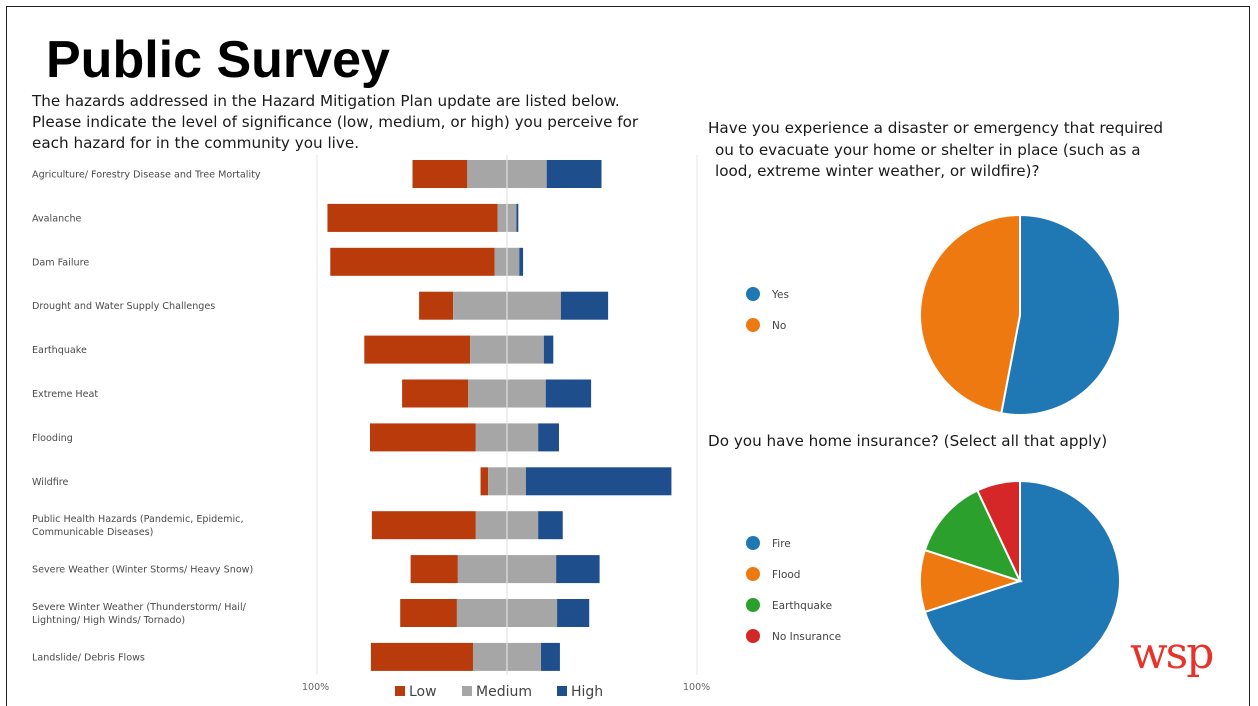 This screenshot has width=1258, height=706. What do you see at coordinates (1060, 314) in the screenshot?
I see `evacuation-pie-slice-yes` at bounding box center [1060, 314].